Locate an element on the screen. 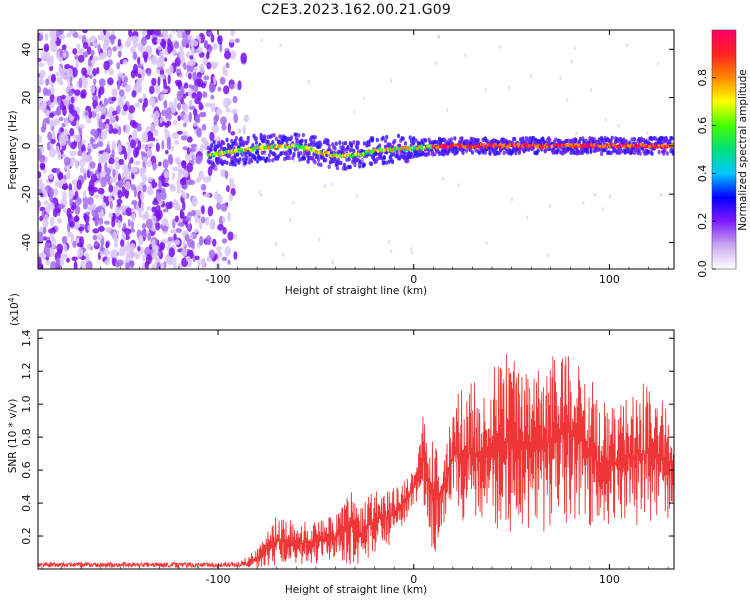 This screenshot has width=750, height=600. snr-y-tick-label: 0.4 is located at coordinates (26, 503).